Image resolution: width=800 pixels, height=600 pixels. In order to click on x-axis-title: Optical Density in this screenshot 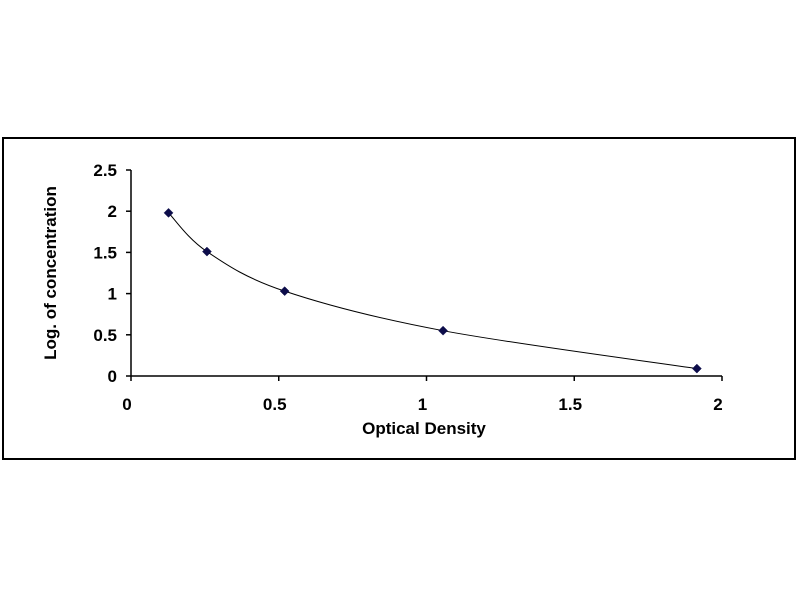, I will do `click(424, 428)`.